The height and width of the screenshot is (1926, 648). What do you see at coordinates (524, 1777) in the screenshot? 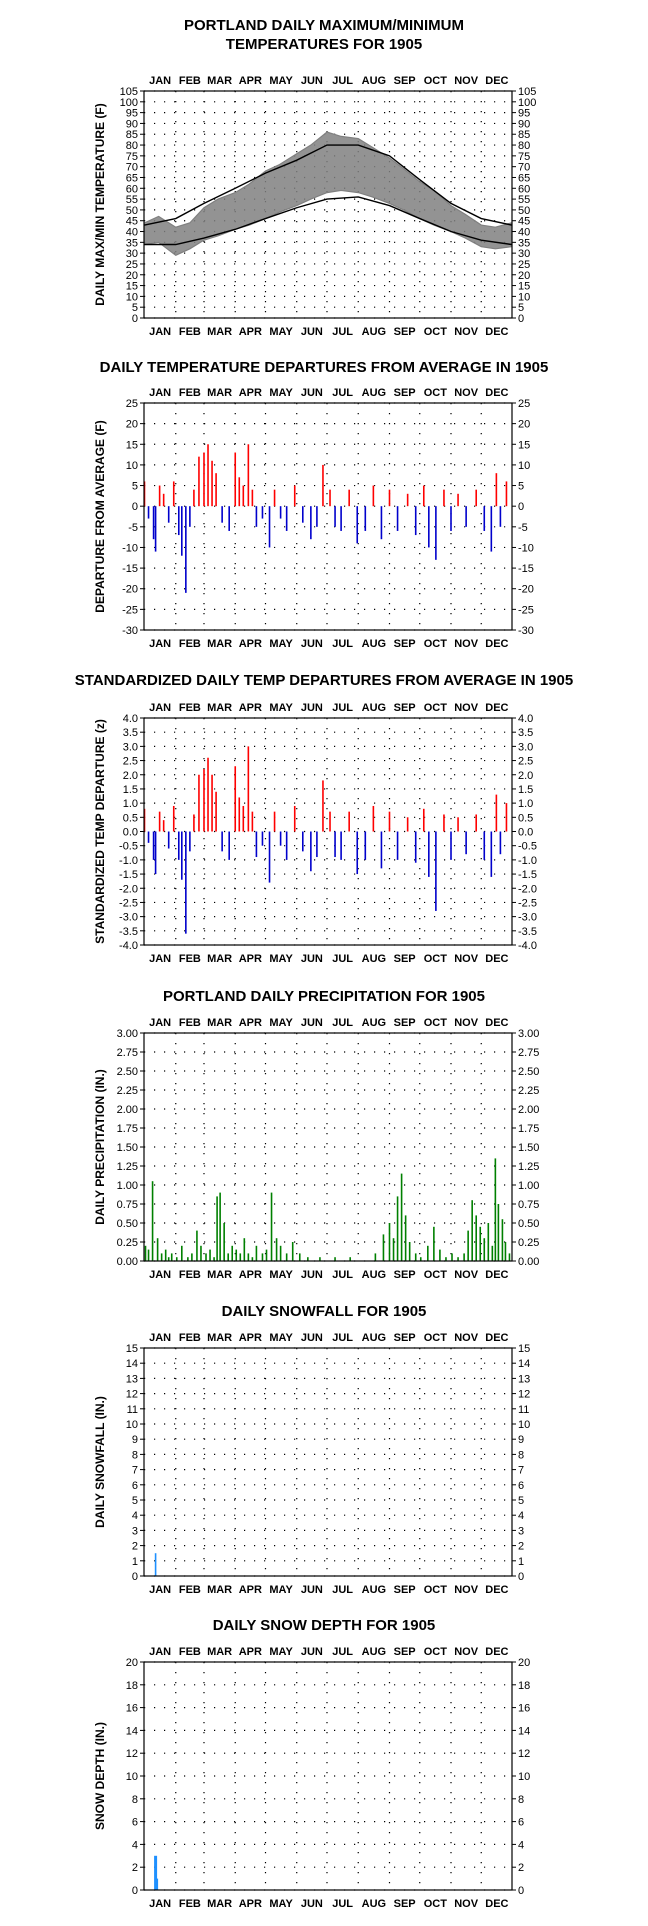
I see `y-tick-label-right: 10` at bounding box center [524, 1777].